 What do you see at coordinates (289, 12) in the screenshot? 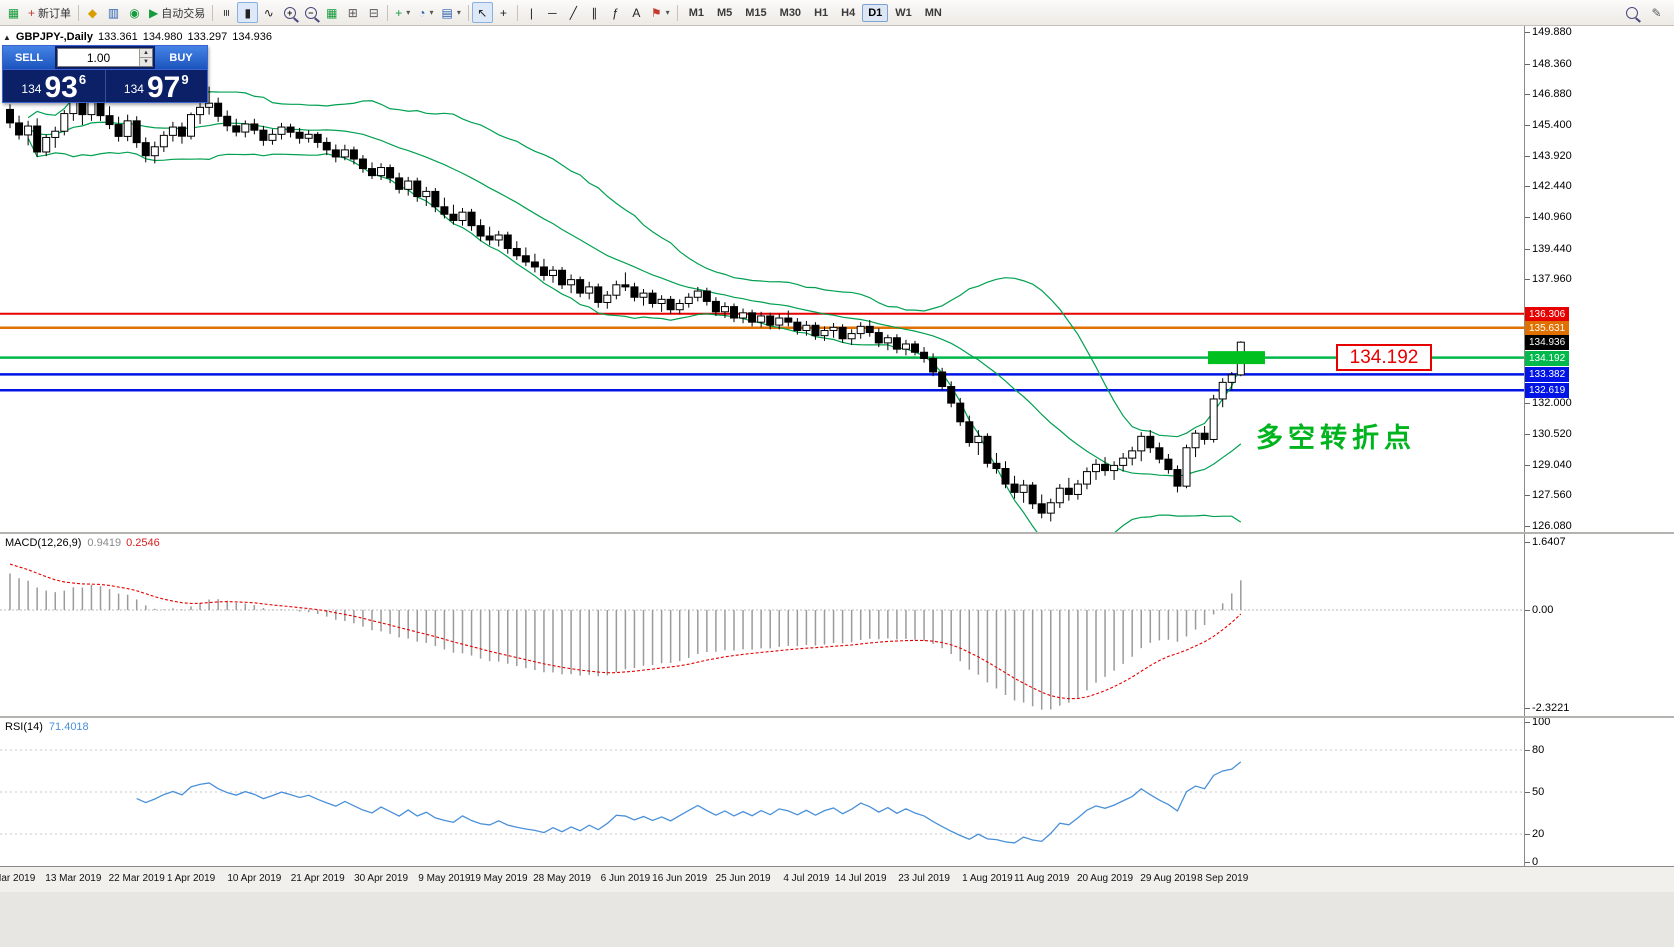
I see `zoom-in-button: +` at bounding box center [289, 12].